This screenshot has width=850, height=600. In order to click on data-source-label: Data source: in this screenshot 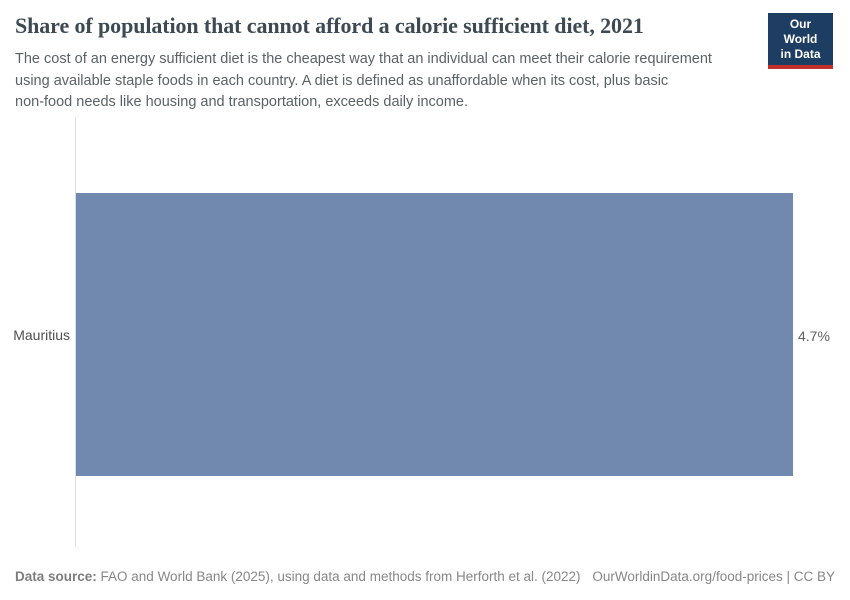, I will do `click(56, 576)`.